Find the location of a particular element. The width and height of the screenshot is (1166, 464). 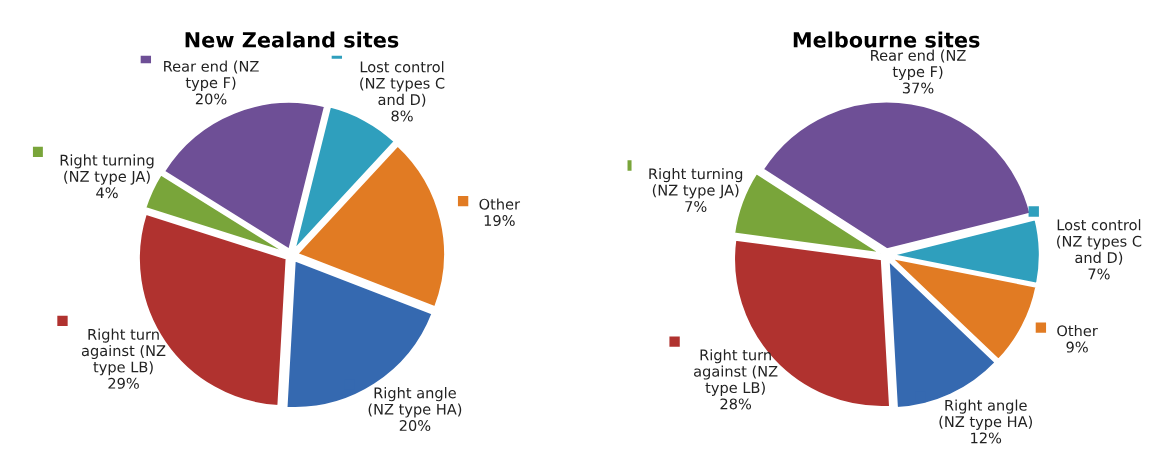

data-label: 8% is located at coordinates (402, 116).